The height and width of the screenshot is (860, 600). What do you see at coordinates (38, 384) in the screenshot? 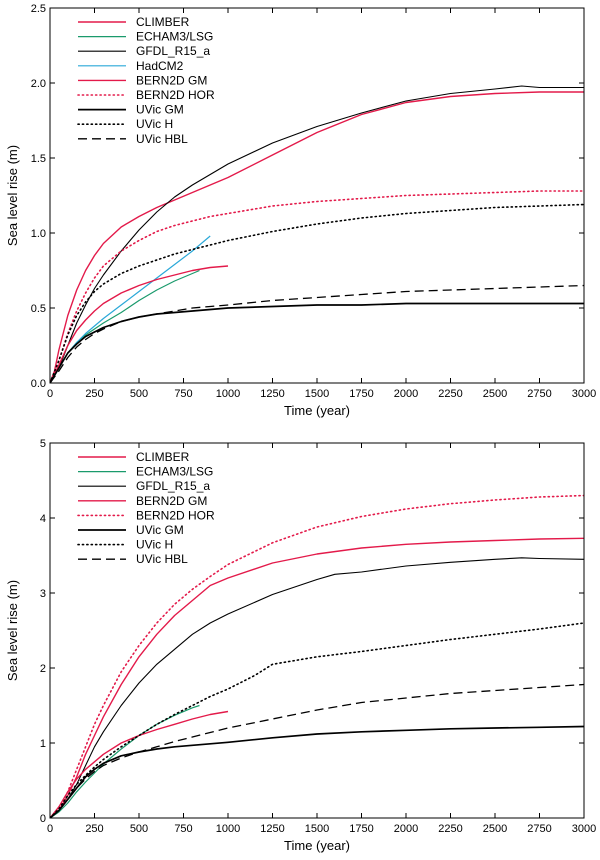
I see `y-tick-label: 0.0` at bounding box center [38, 384].